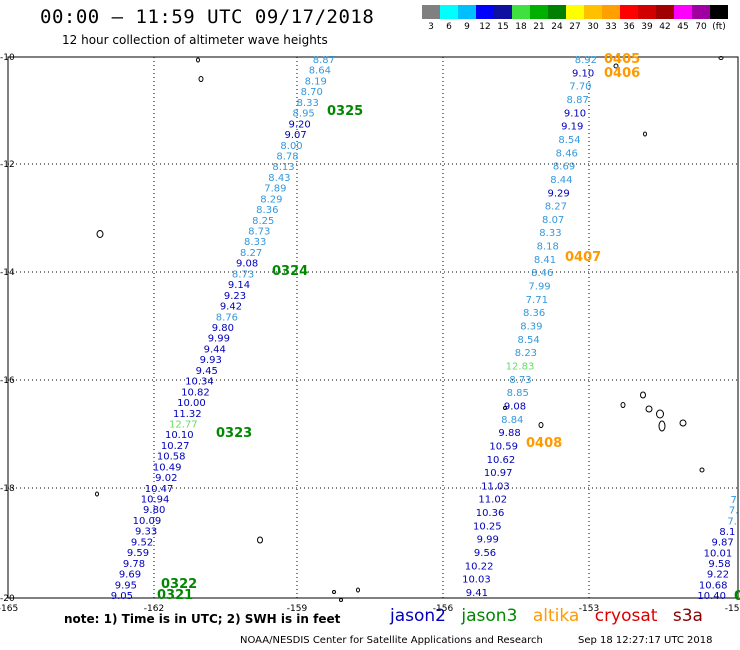  I want to click on swh-value: 8.23, so click(526, 353).